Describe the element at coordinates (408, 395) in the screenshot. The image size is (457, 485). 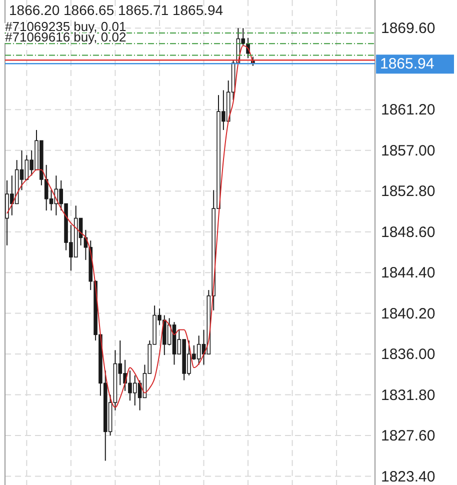
I see `y-tick-label: 1831.80` at that location.